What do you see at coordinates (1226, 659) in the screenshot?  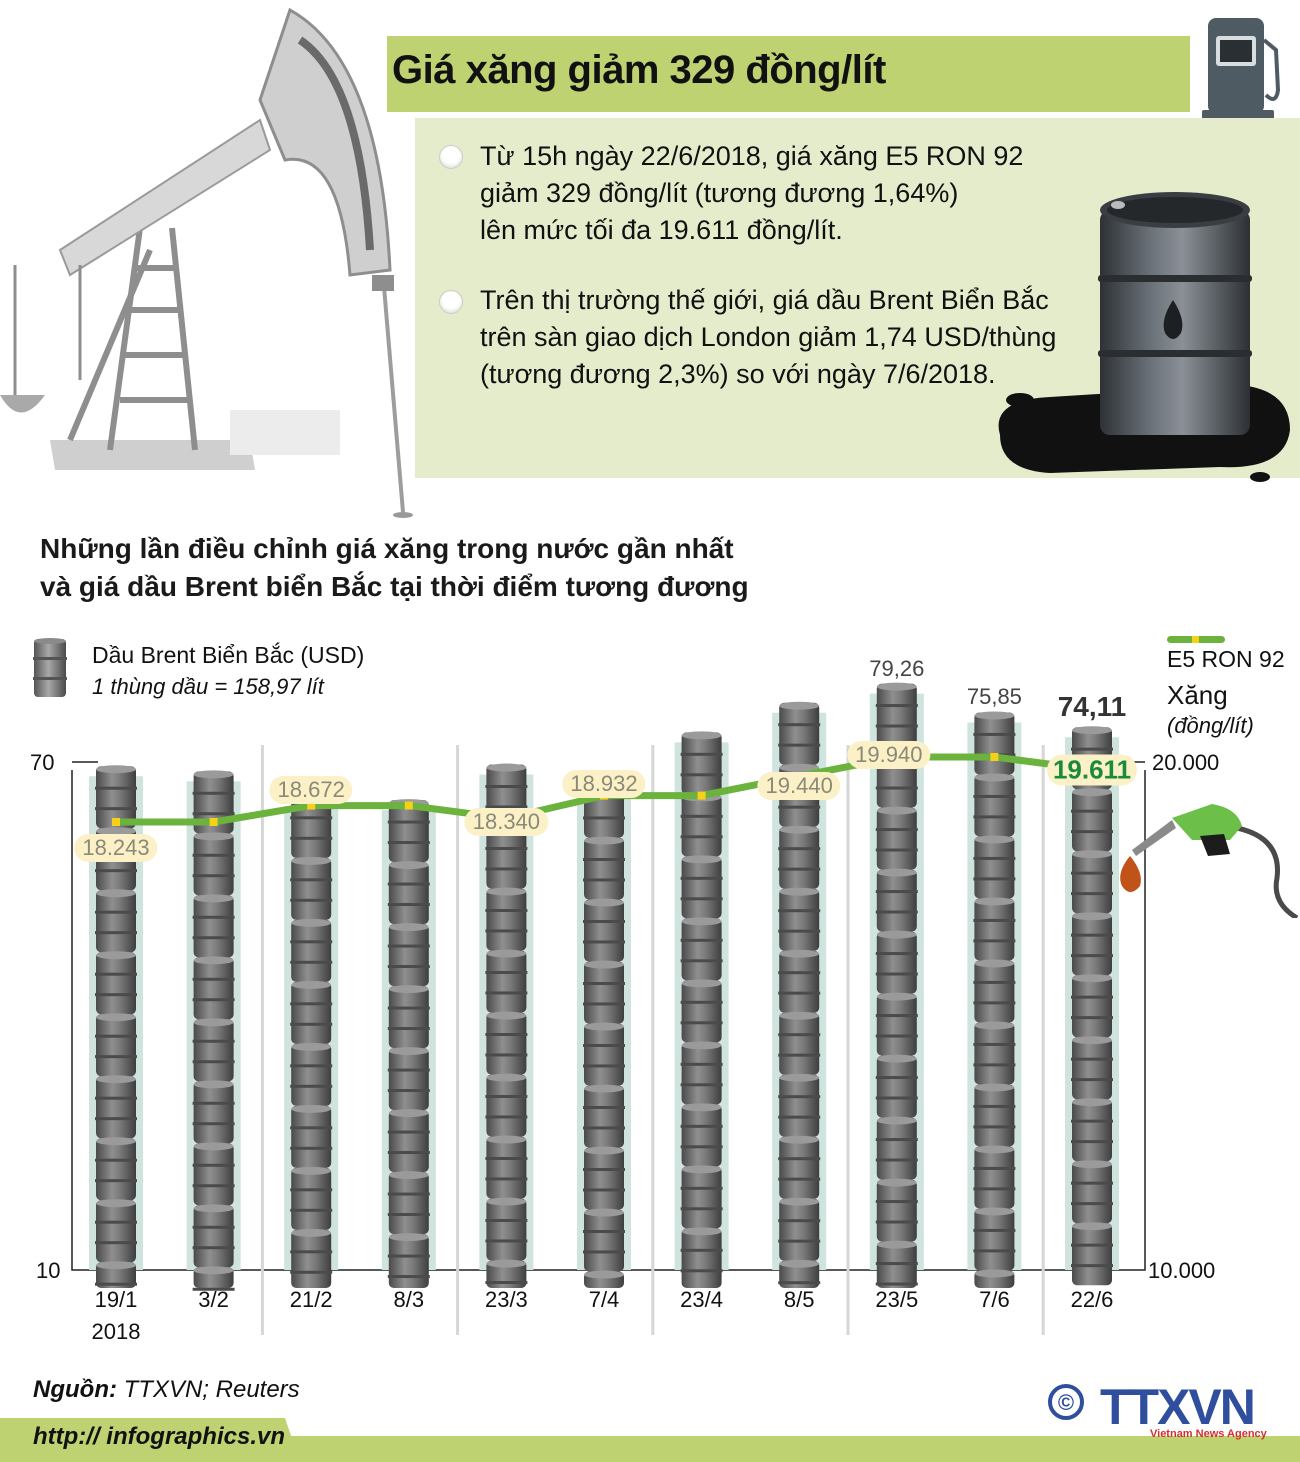 I see `legend-fuel-label: E5 RON 92` at bounding box center [1226, 659].